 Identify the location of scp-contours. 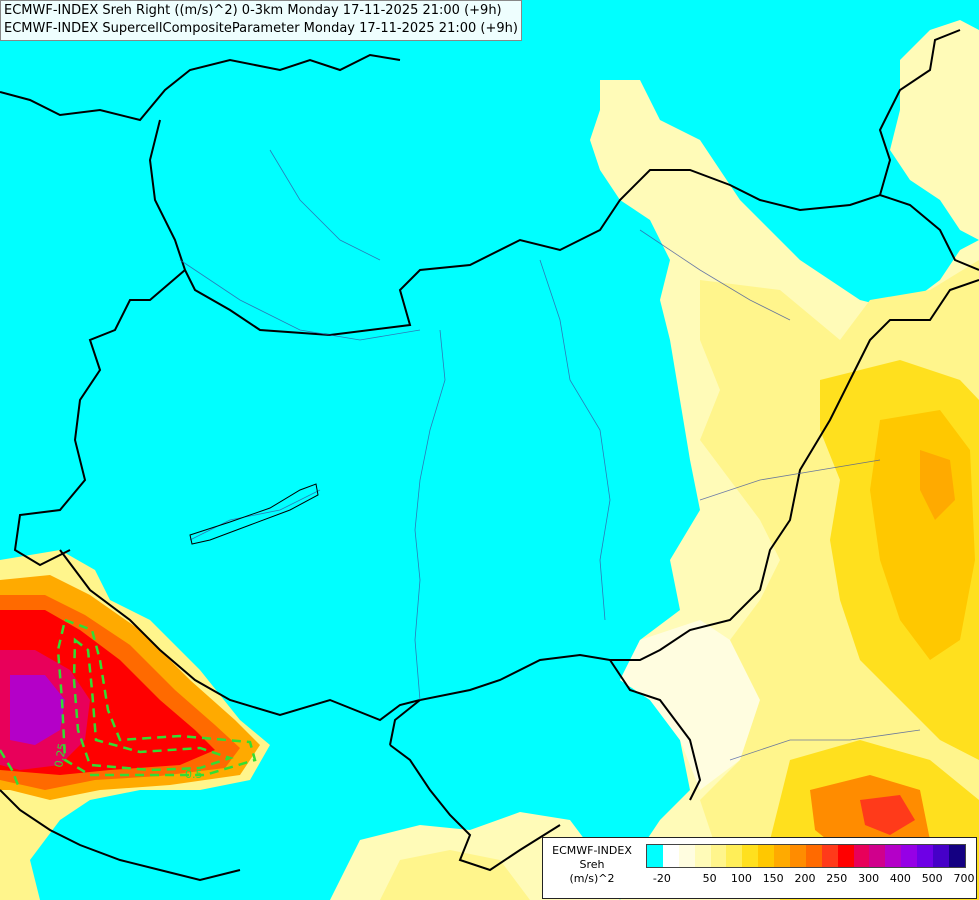
(128, 704).